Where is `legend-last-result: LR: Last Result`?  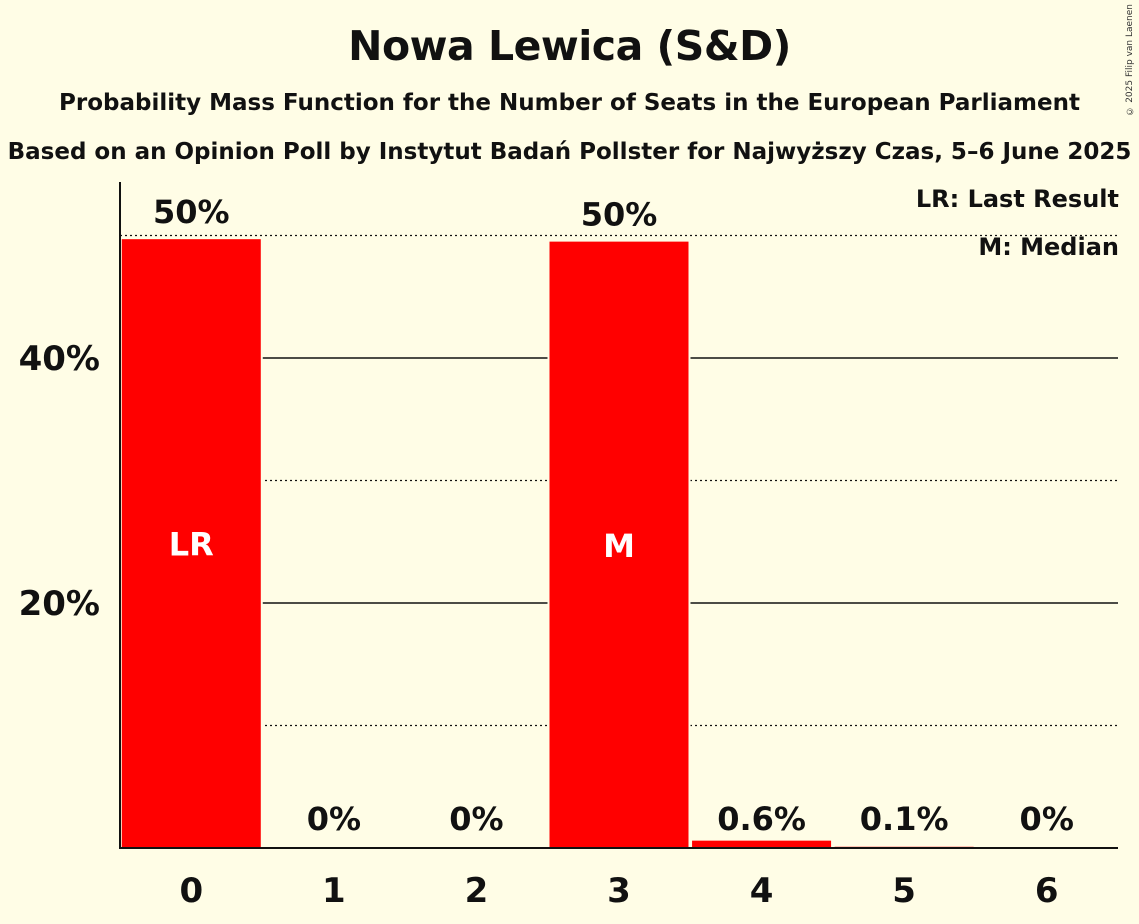 legend-last-result: LR: Last Result is located at coordinates (1017, 199).